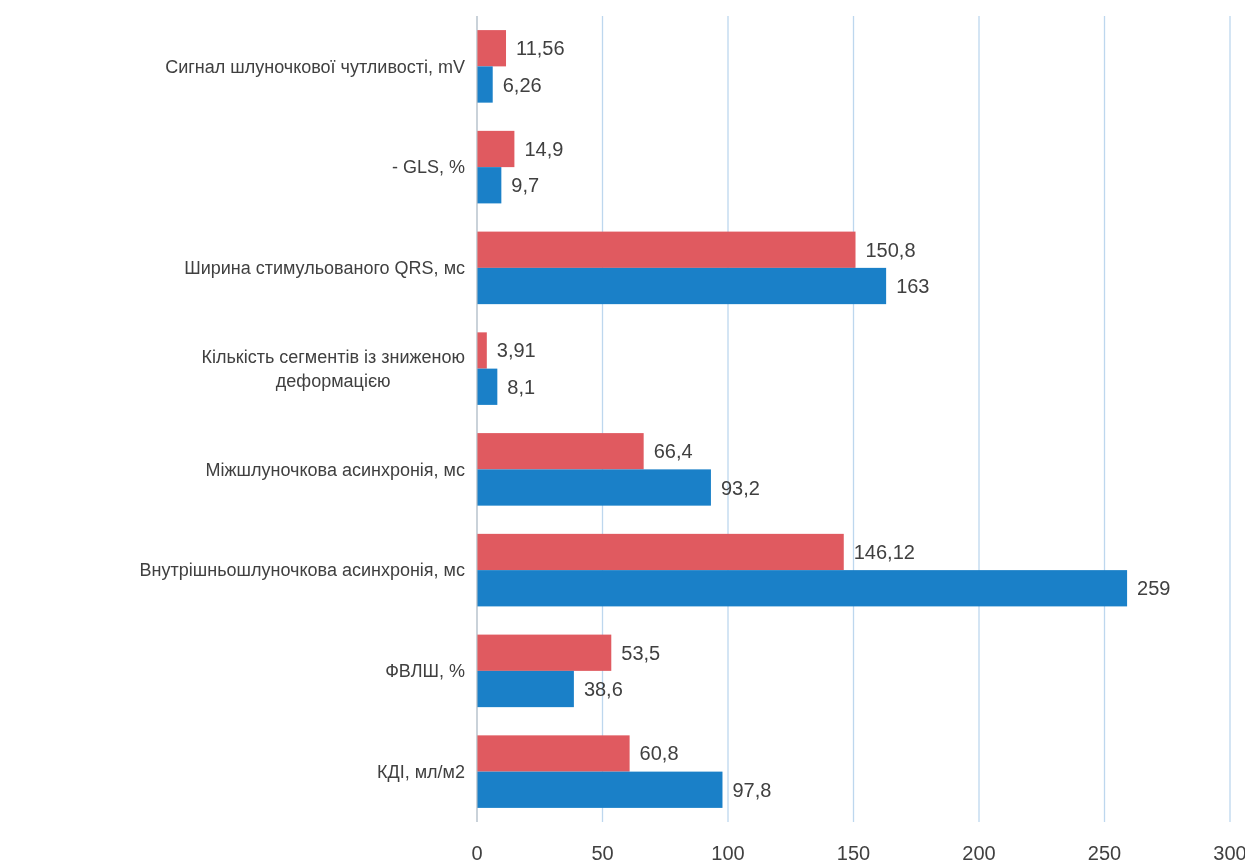  Describe the element at coordinates (853, 853) in the screenshot. I see `x-tick-label: 150` at that location.